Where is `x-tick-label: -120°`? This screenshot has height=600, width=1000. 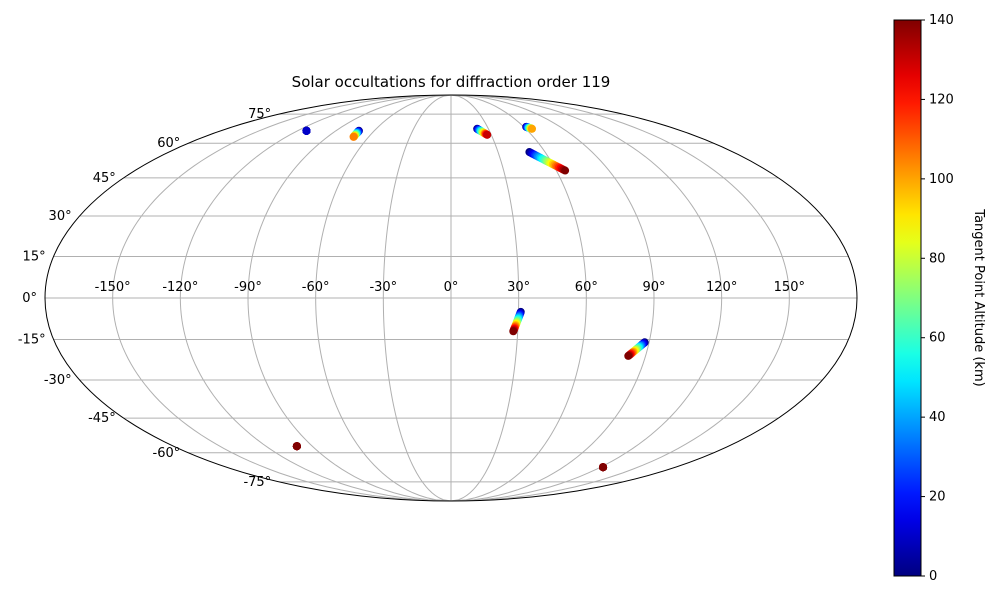
x-tick-label: -120° is located at coordinates (180, 287).